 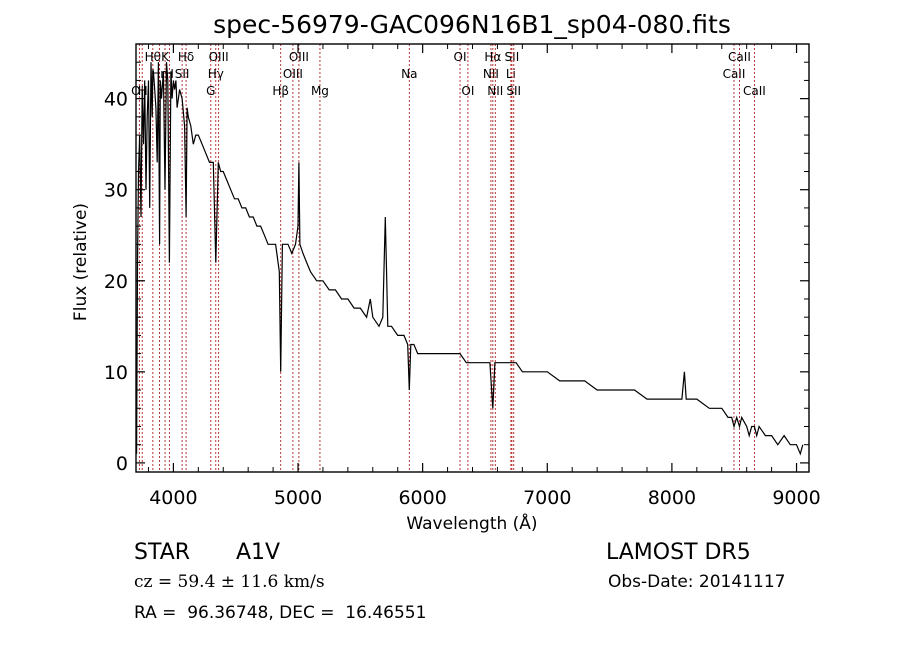 What do you see at coordinates (298, 498) in the screenshot?
I see `x-tick-label-1: 5000` at bounding box center [298, 498].